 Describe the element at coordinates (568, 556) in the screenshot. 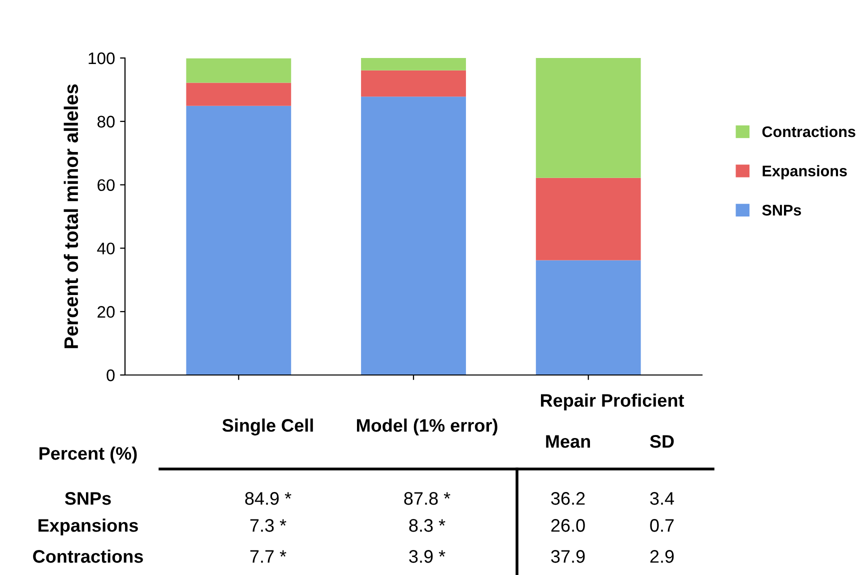

I see `data-label: 37.9` at that location.